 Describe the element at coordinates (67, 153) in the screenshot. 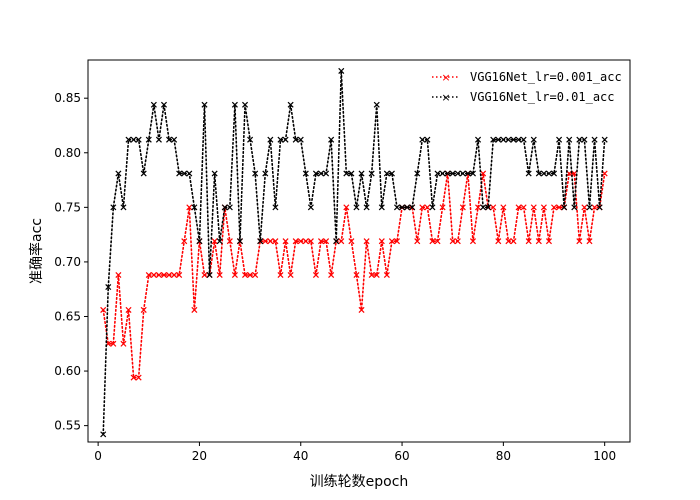

I see `y-tick-label: 0.80` at that location.